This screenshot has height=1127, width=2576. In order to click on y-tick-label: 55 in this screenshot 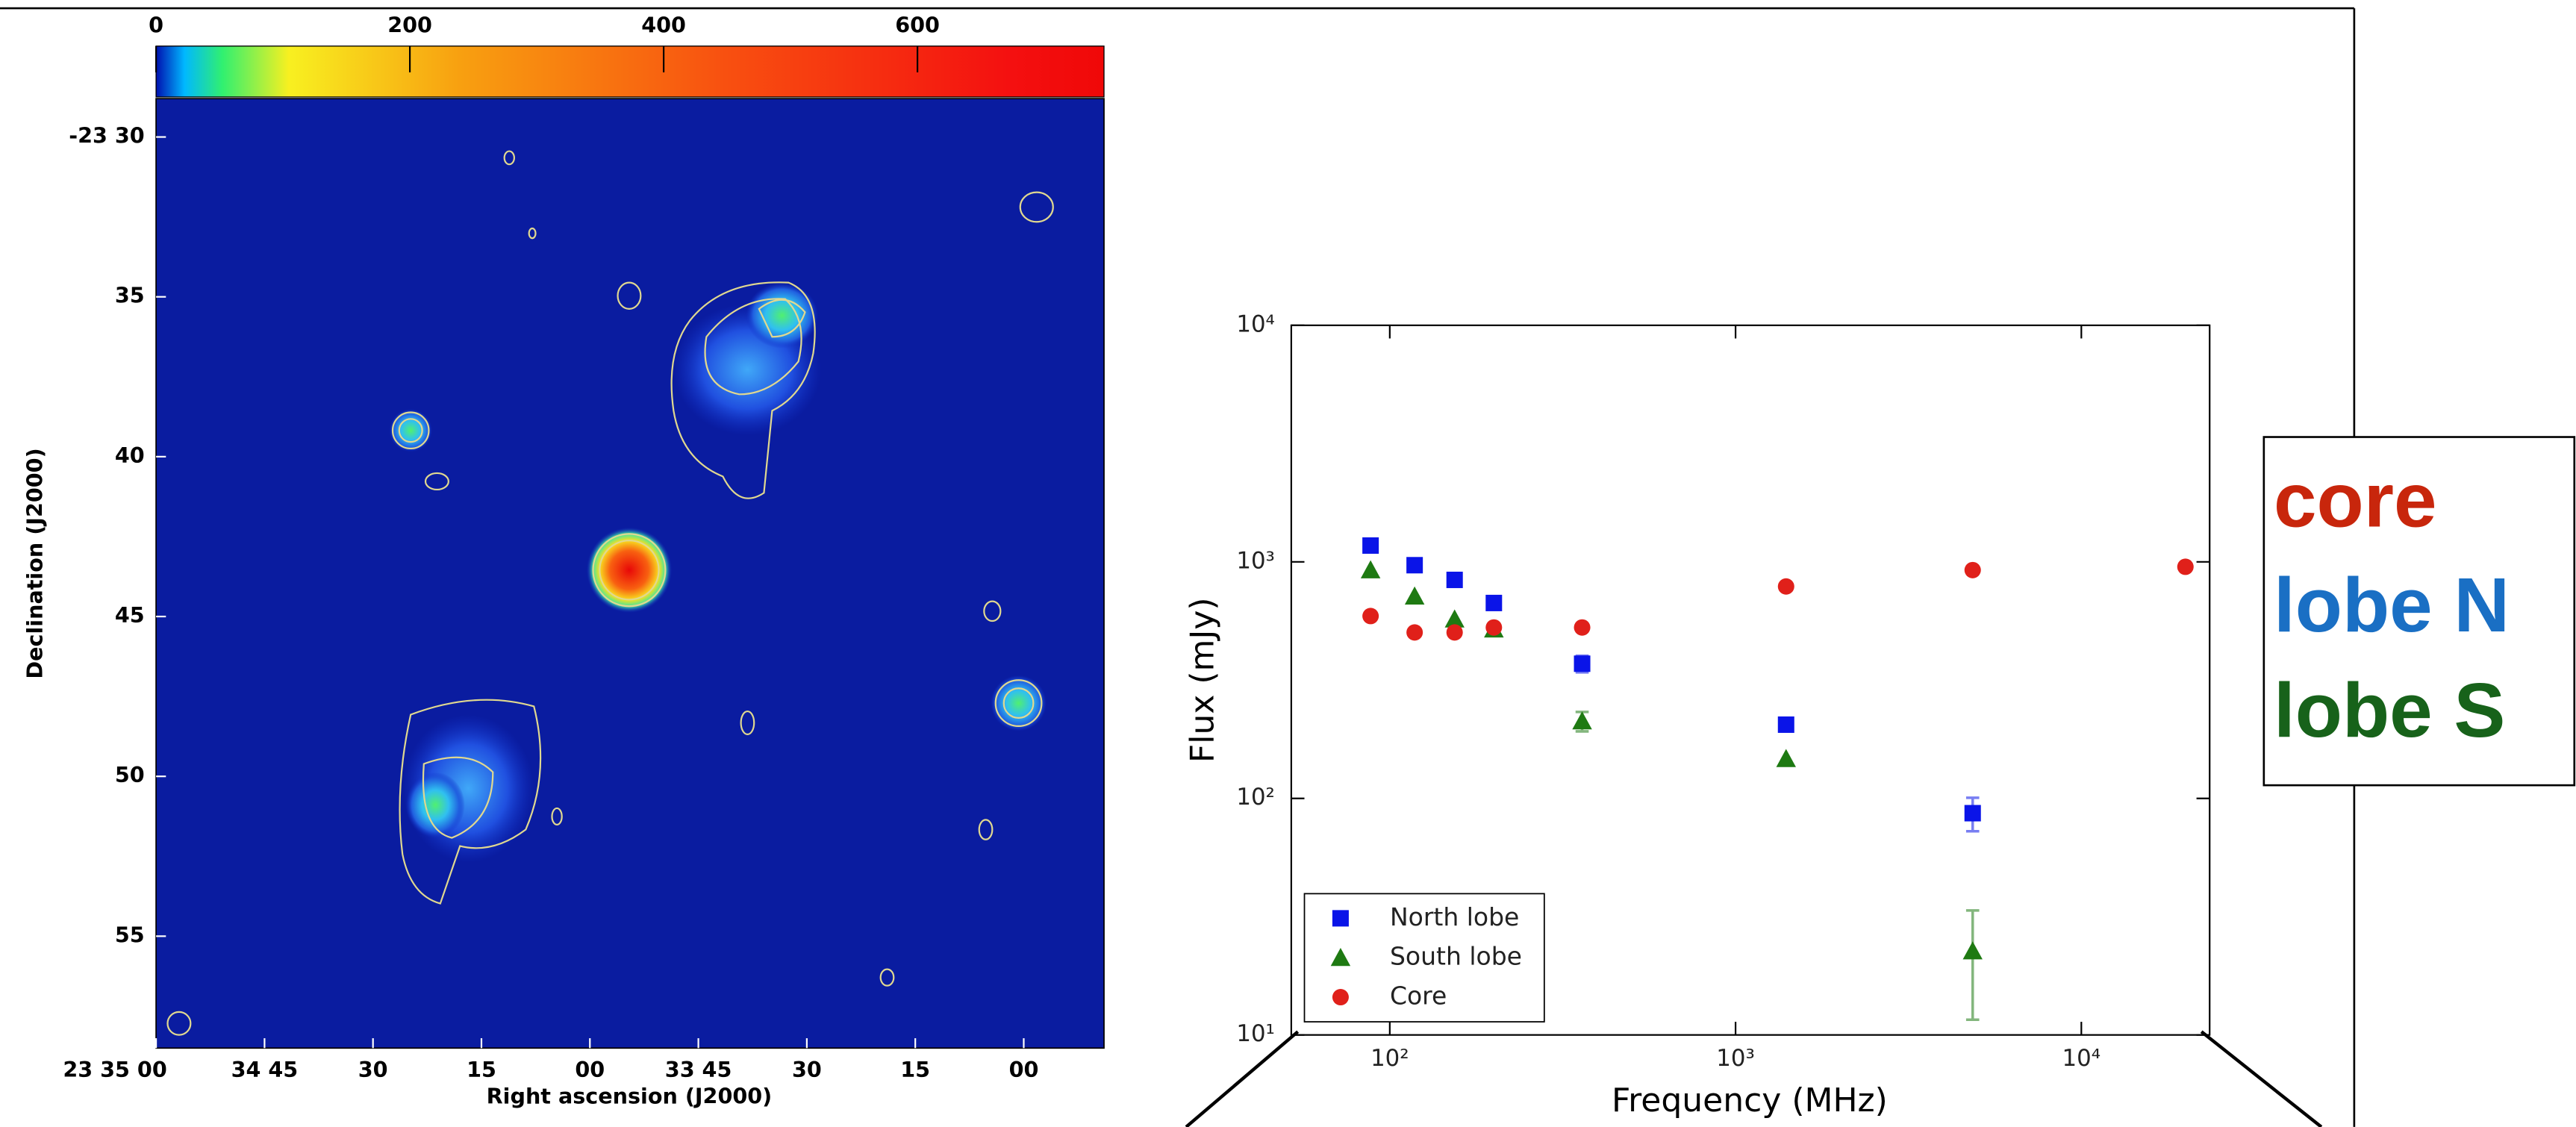, I will do `click(130, 934)`.